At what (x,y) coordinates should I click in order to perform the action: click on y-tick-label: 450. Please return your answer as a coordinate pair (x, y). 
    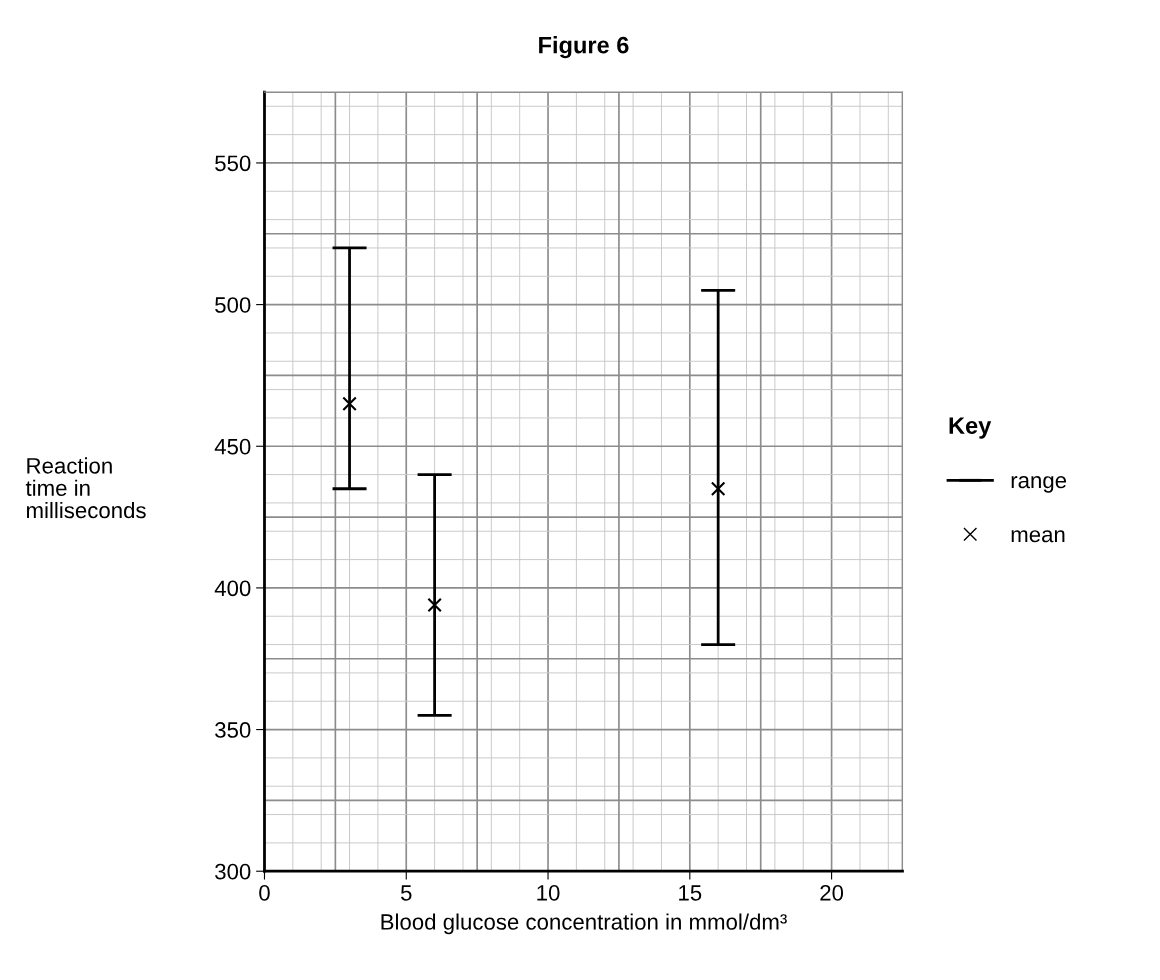
    Looking at the image, I should click on (232, 446).